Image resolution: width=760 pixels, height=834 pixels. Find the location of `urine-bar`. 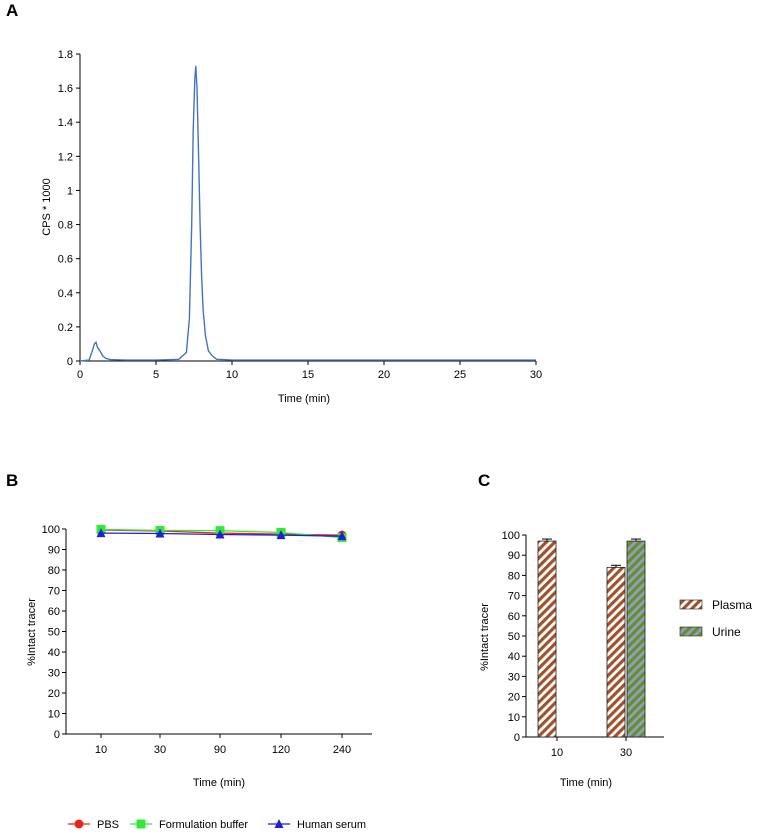

urine-bar is located at coordinates (636, 639).